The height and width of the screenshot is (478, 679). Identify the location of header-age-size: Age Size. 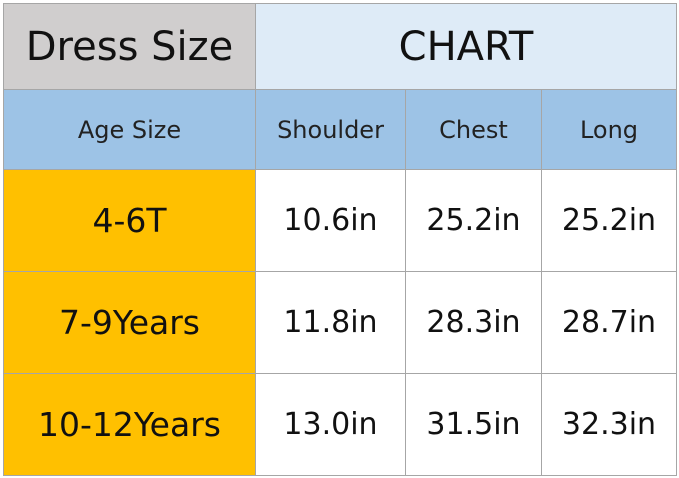
(129, 129).